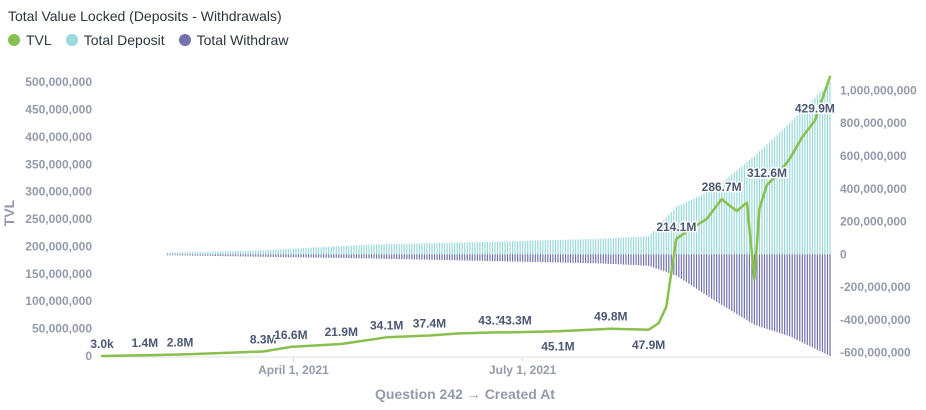 The image size is (926, 410). I want to click on tvl-data-label: 16.6M, so click(290, 335).